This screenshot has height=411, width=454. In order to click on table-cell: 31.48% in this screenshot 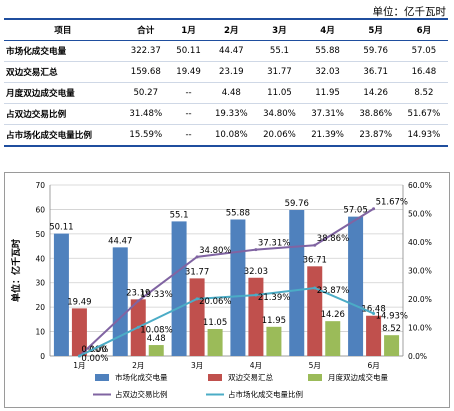, I will do `click(146, 114)`.